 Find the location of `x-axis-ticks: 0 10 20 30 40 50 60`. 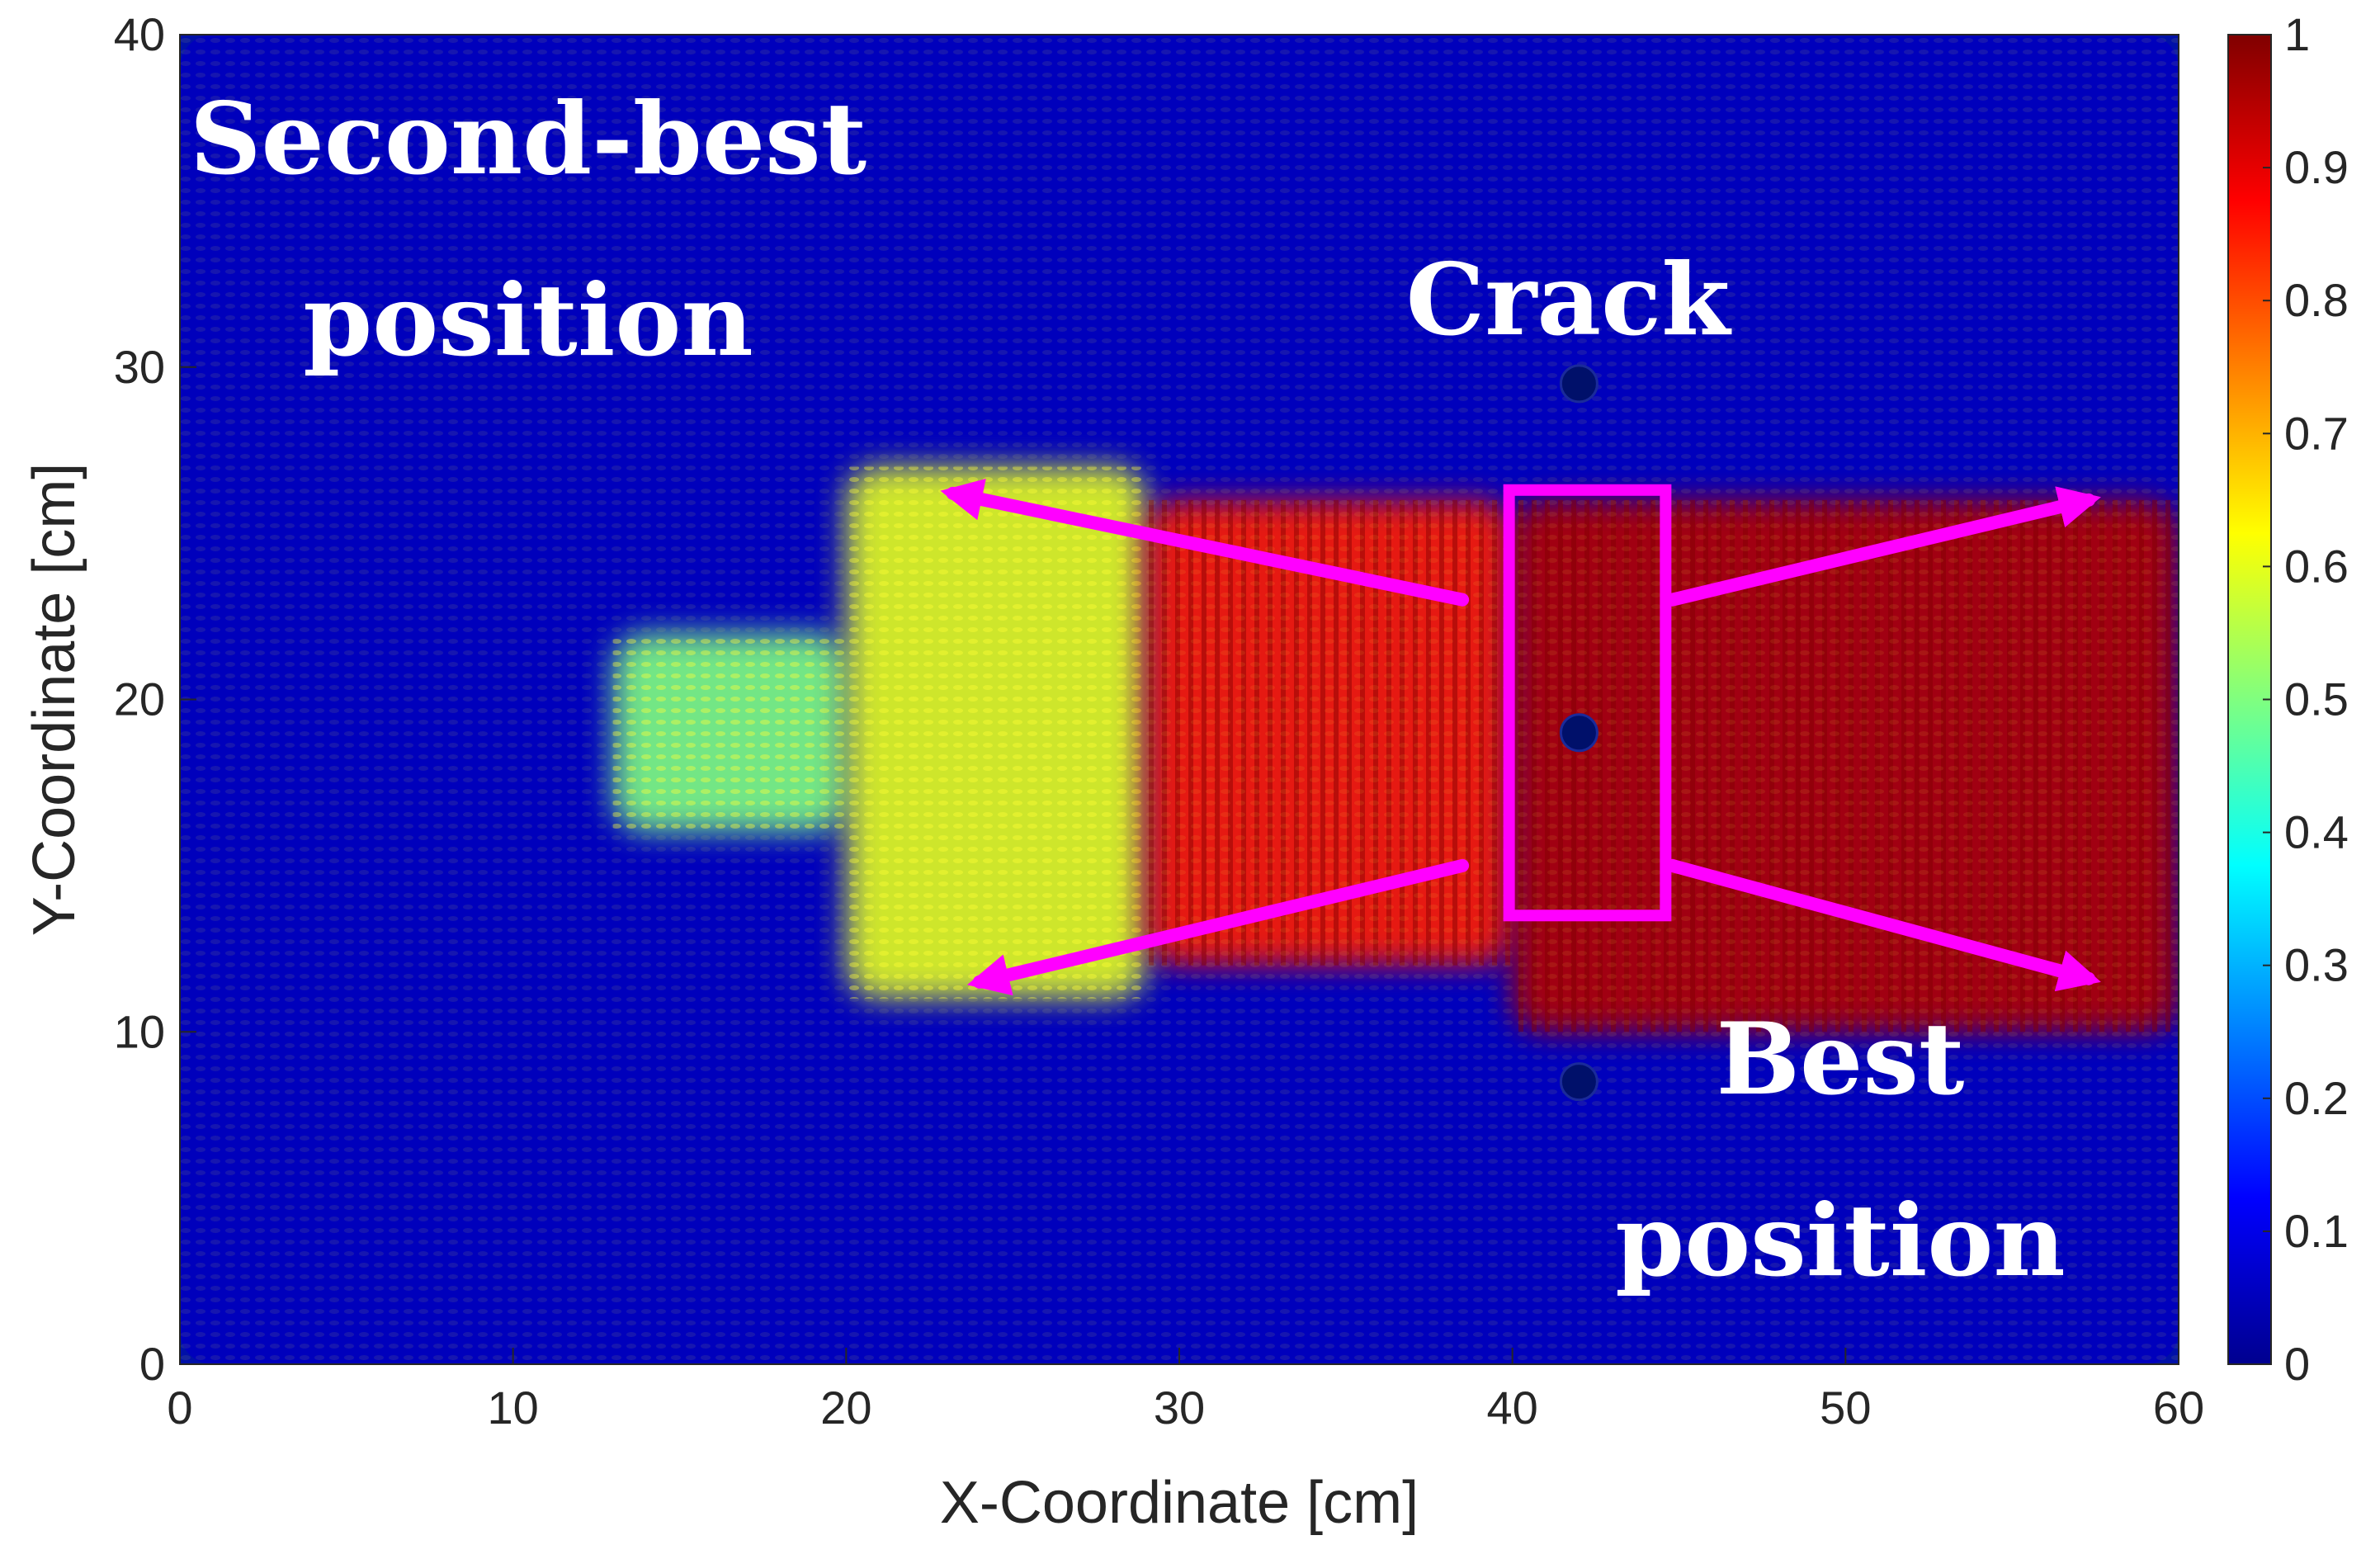

x-axis-ticks: 0 10 20 30 40 50 60 is located at coordinates (1185, 1391).